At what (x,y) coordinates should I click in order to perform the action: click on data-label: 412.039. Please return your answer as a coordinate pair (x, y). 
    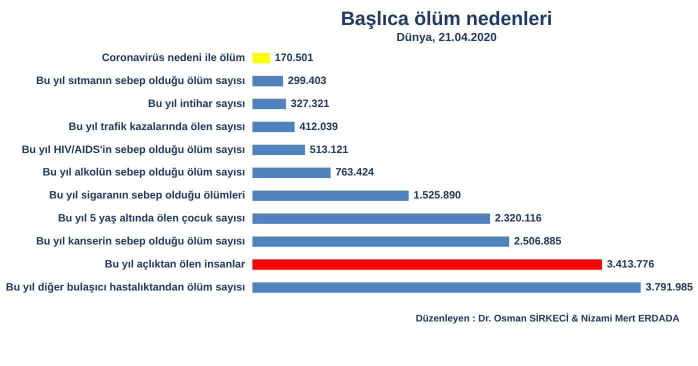
    Looking at the image, I should click on (318, 126).